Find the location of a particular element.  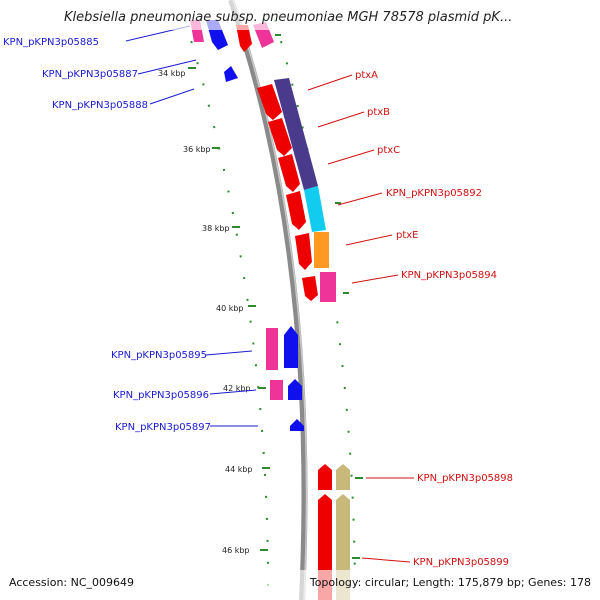

gene-label: KPN_pKPN3p05887 is located at coordinates (90, 74).